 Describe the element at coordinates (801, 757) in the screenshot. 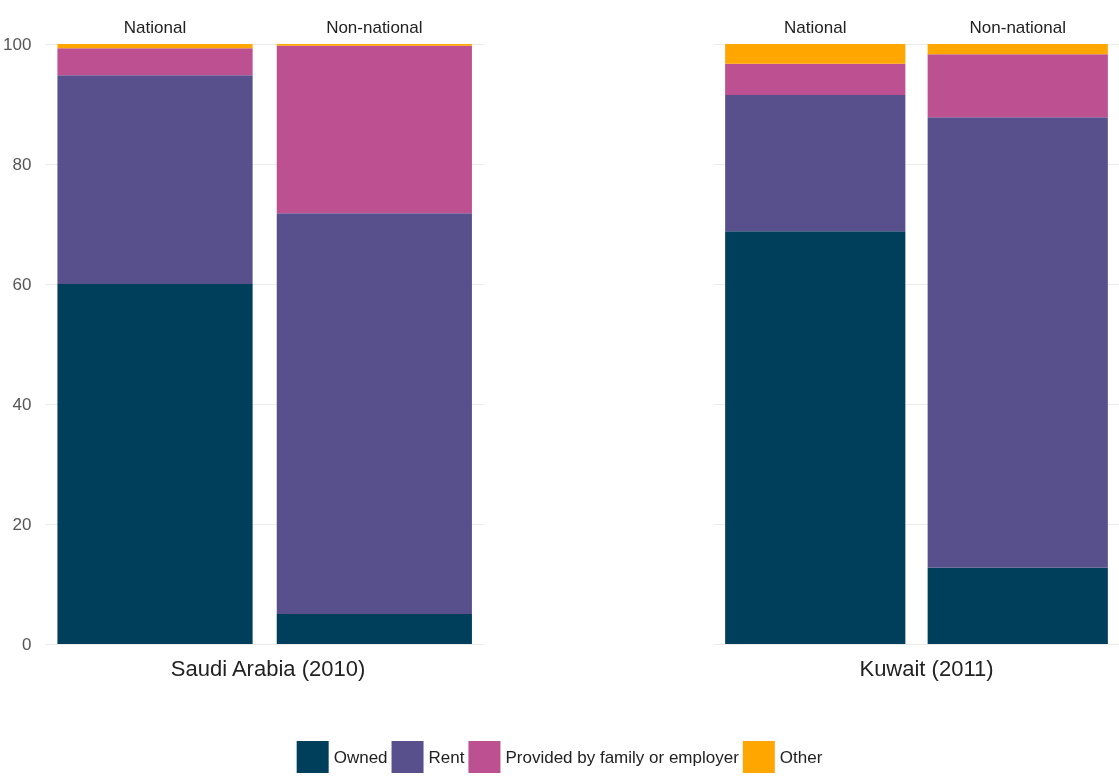

I see `legend-label: Other` at that location.